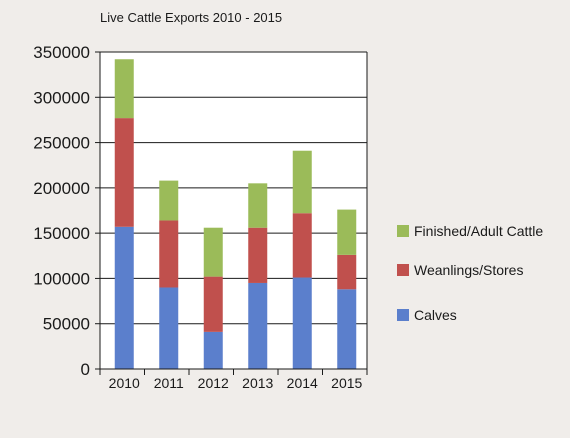 This screenshot has height=438, width=570. I want to click on y-tick-label: 100000, so click(61, 278).